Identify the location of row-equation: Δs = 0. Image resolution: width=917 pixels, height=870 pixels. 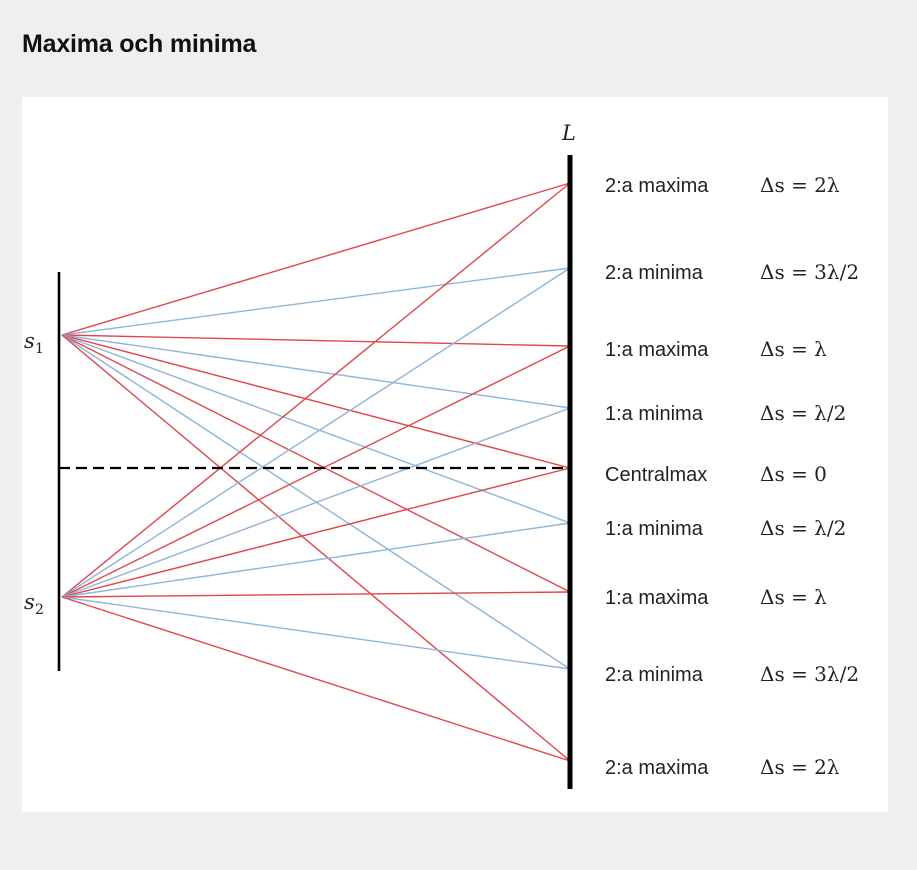
(793, 474).